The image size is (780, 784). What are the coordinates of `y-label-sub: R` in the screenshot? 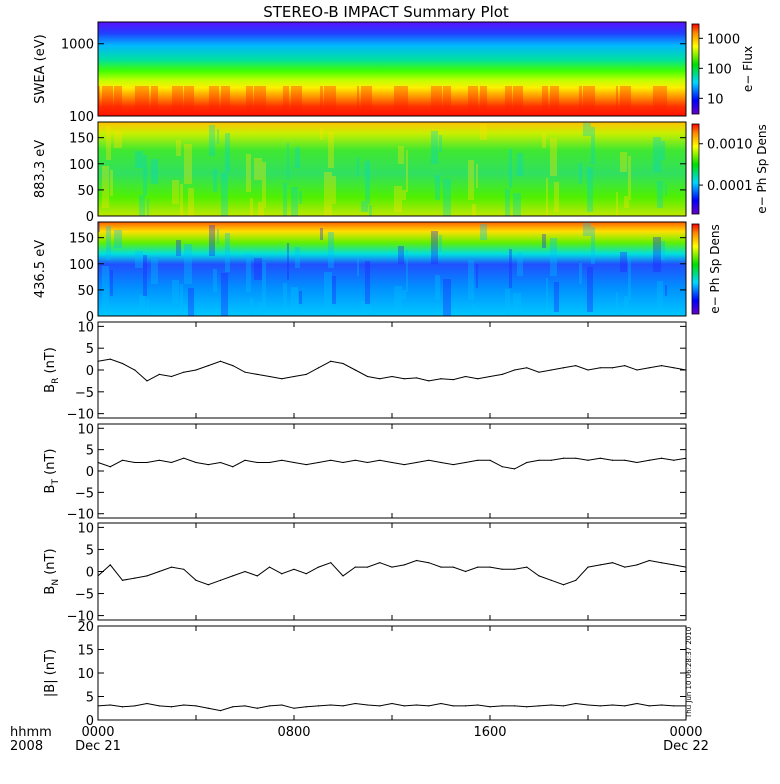 It's located at (56, 381).